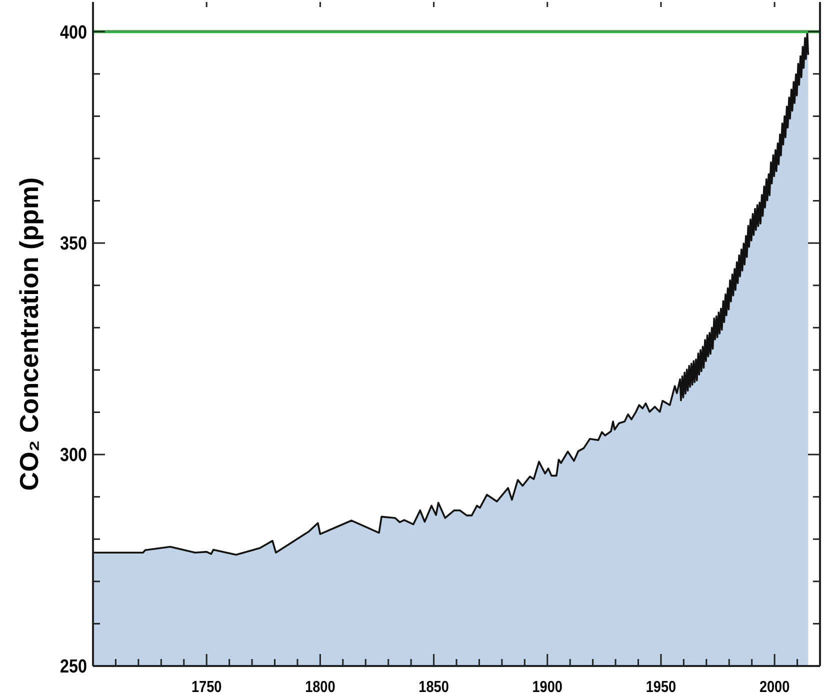 The height and width of the screenshot is (698, 825). I want to click on x-tick-label: 1850, so click(433, 687).